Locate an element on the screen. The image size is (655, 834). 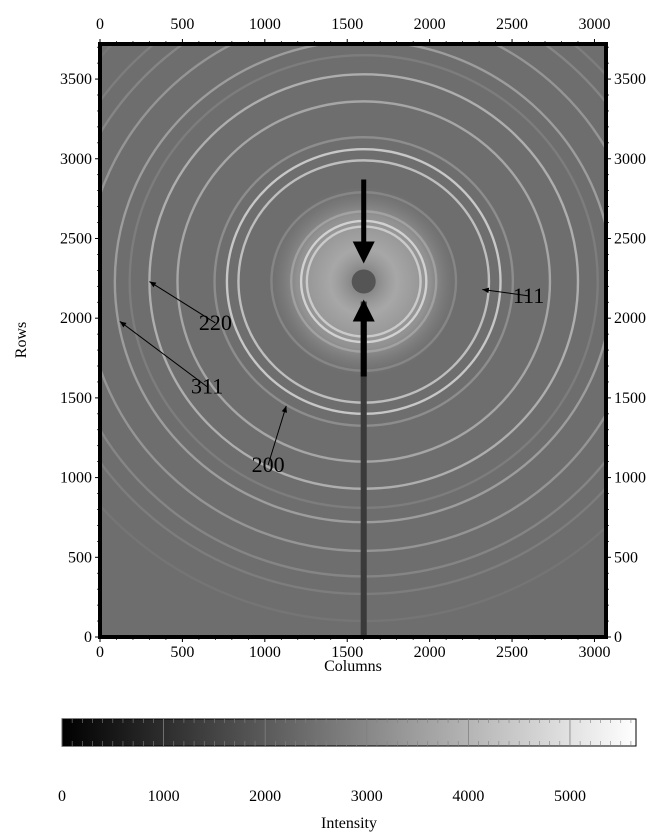
x-tick-label-top: 1000 is located at coordinates (265, 24).